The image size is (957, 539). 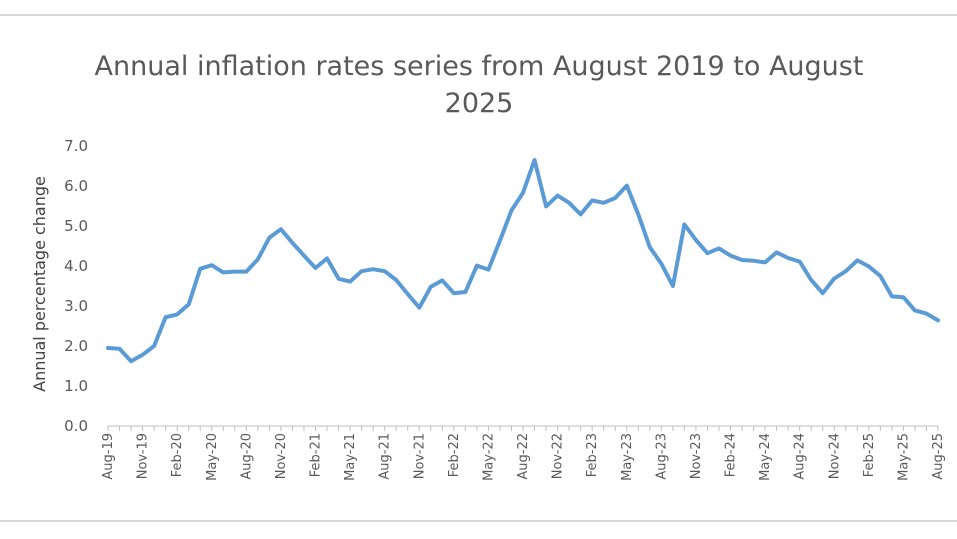 What do you see at coordinates (478, 15) in the screenshot?
I see `frame-top-border` at bounding box center [478, 15].